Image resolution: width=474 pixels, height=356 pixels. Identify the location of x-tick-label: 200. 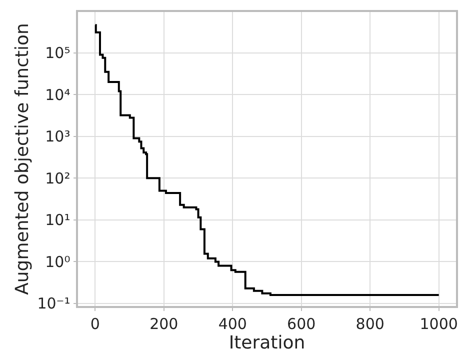
(164, 323).